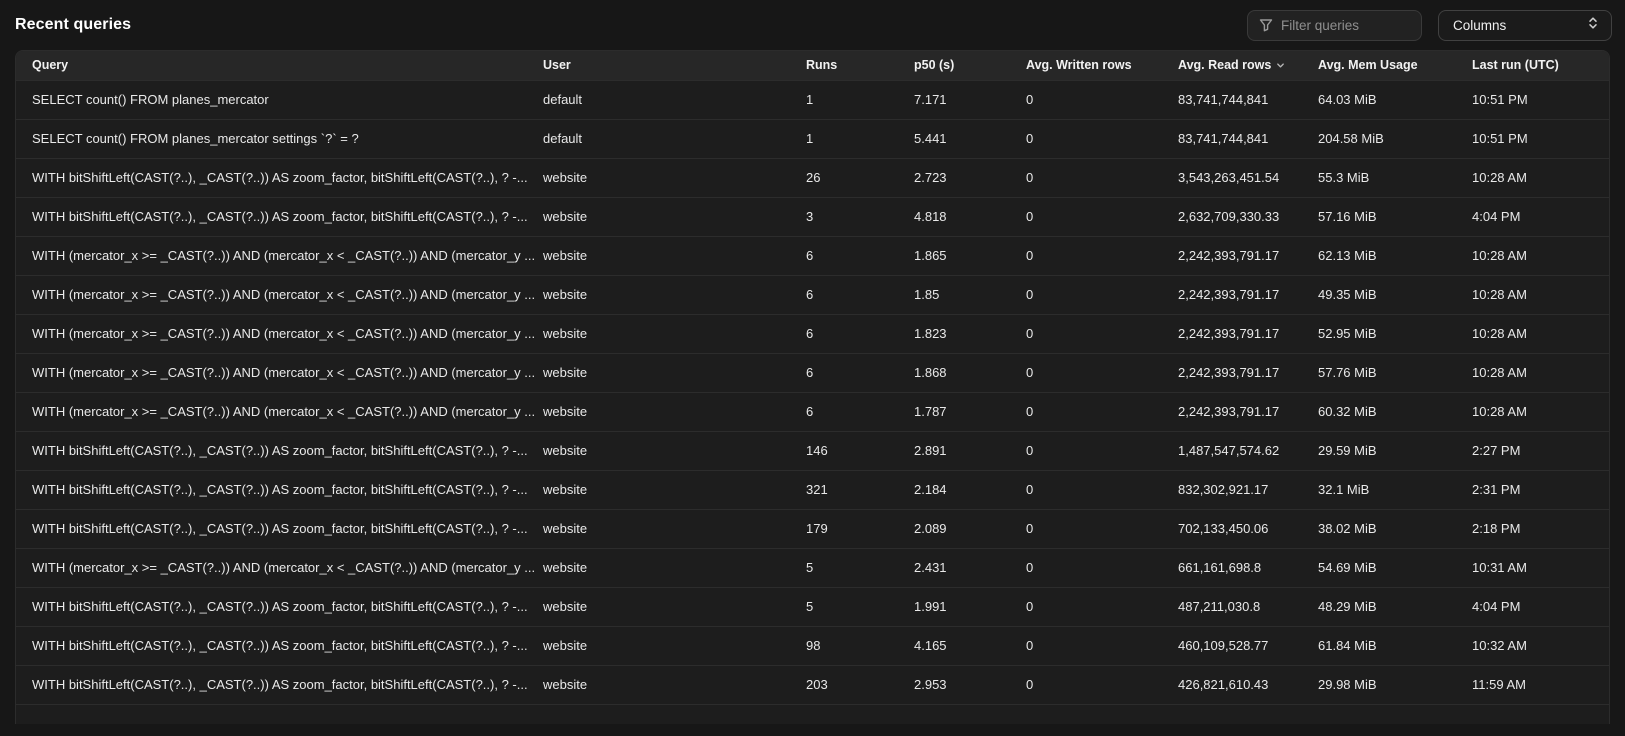 The image size is (1625, 736). I want to click on cell-avg_mem_usage: 57.76 MiB, so click(1395, 372).